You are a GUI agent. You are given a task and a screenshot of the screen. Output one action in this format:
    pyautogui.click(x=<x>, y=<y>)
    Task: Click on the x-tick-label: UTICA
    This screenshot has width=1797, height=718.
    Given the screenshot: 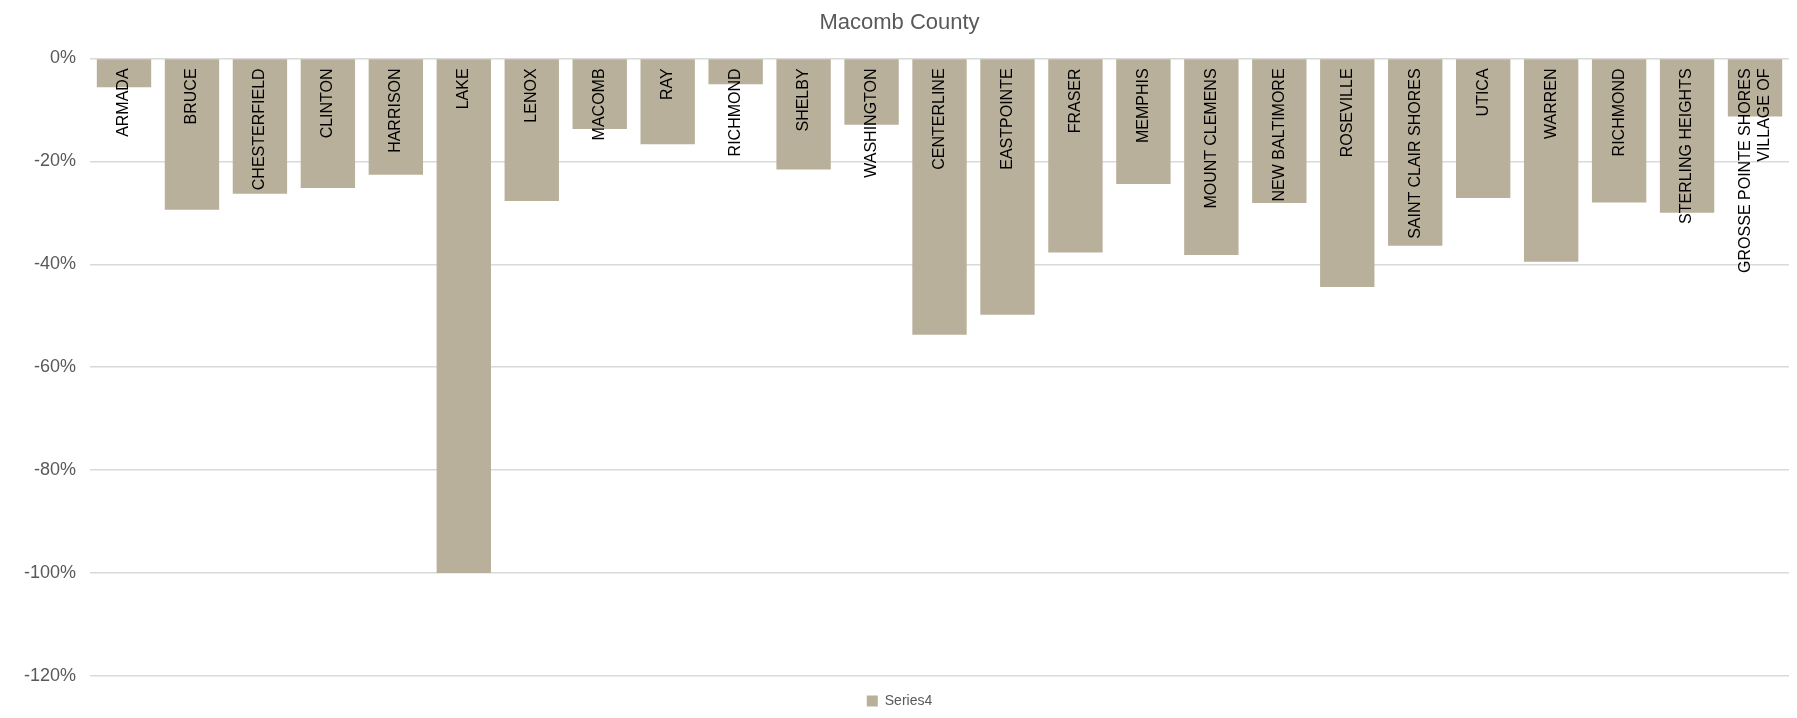 What is the action you would take?
    pyautogui.click(x=1482, y=92)
    